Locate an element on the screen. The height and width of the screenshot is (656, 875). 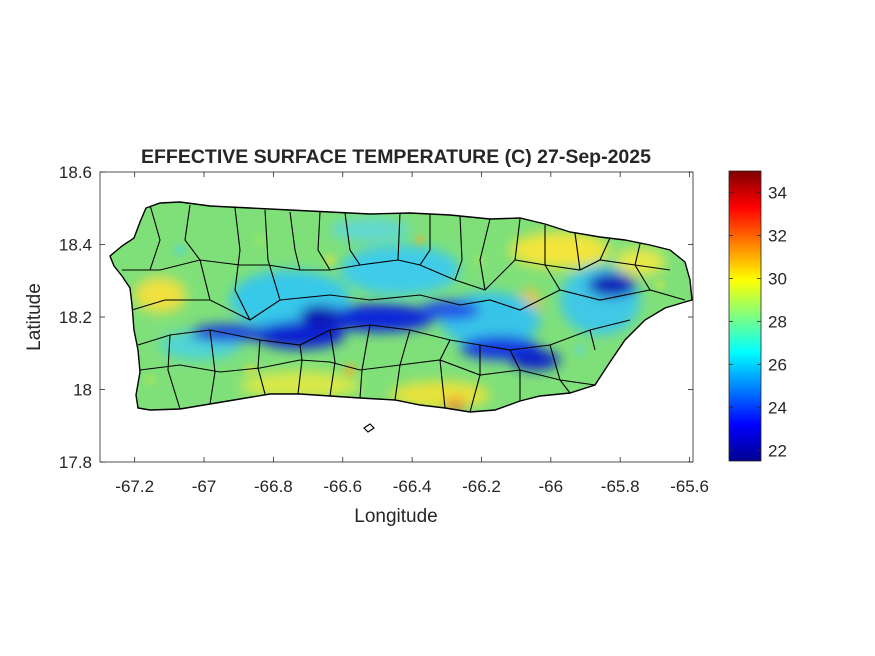
x-tick-label: -66.8 is located at coordinates (273, 486).